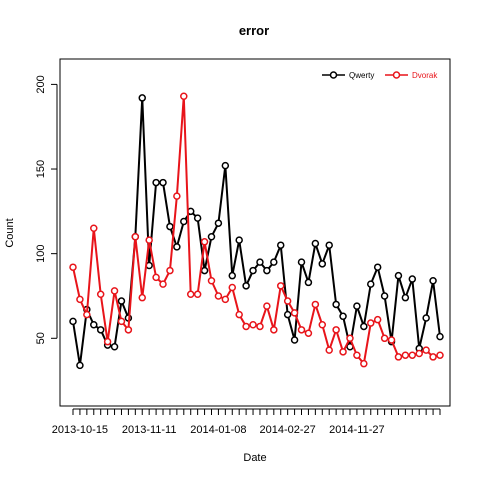 The image size is (480, 480). Describe the element at coordinates (41, 169) in the screenshot. I see `y-tick-label: 150` at that location.